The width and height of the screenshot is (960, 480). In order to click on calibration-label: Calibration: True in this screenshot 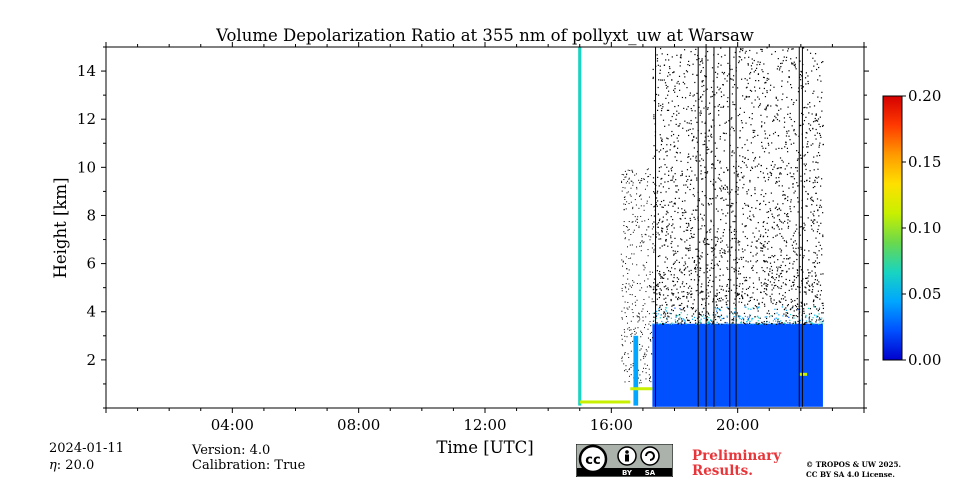, I will do `click(249, 465)`.